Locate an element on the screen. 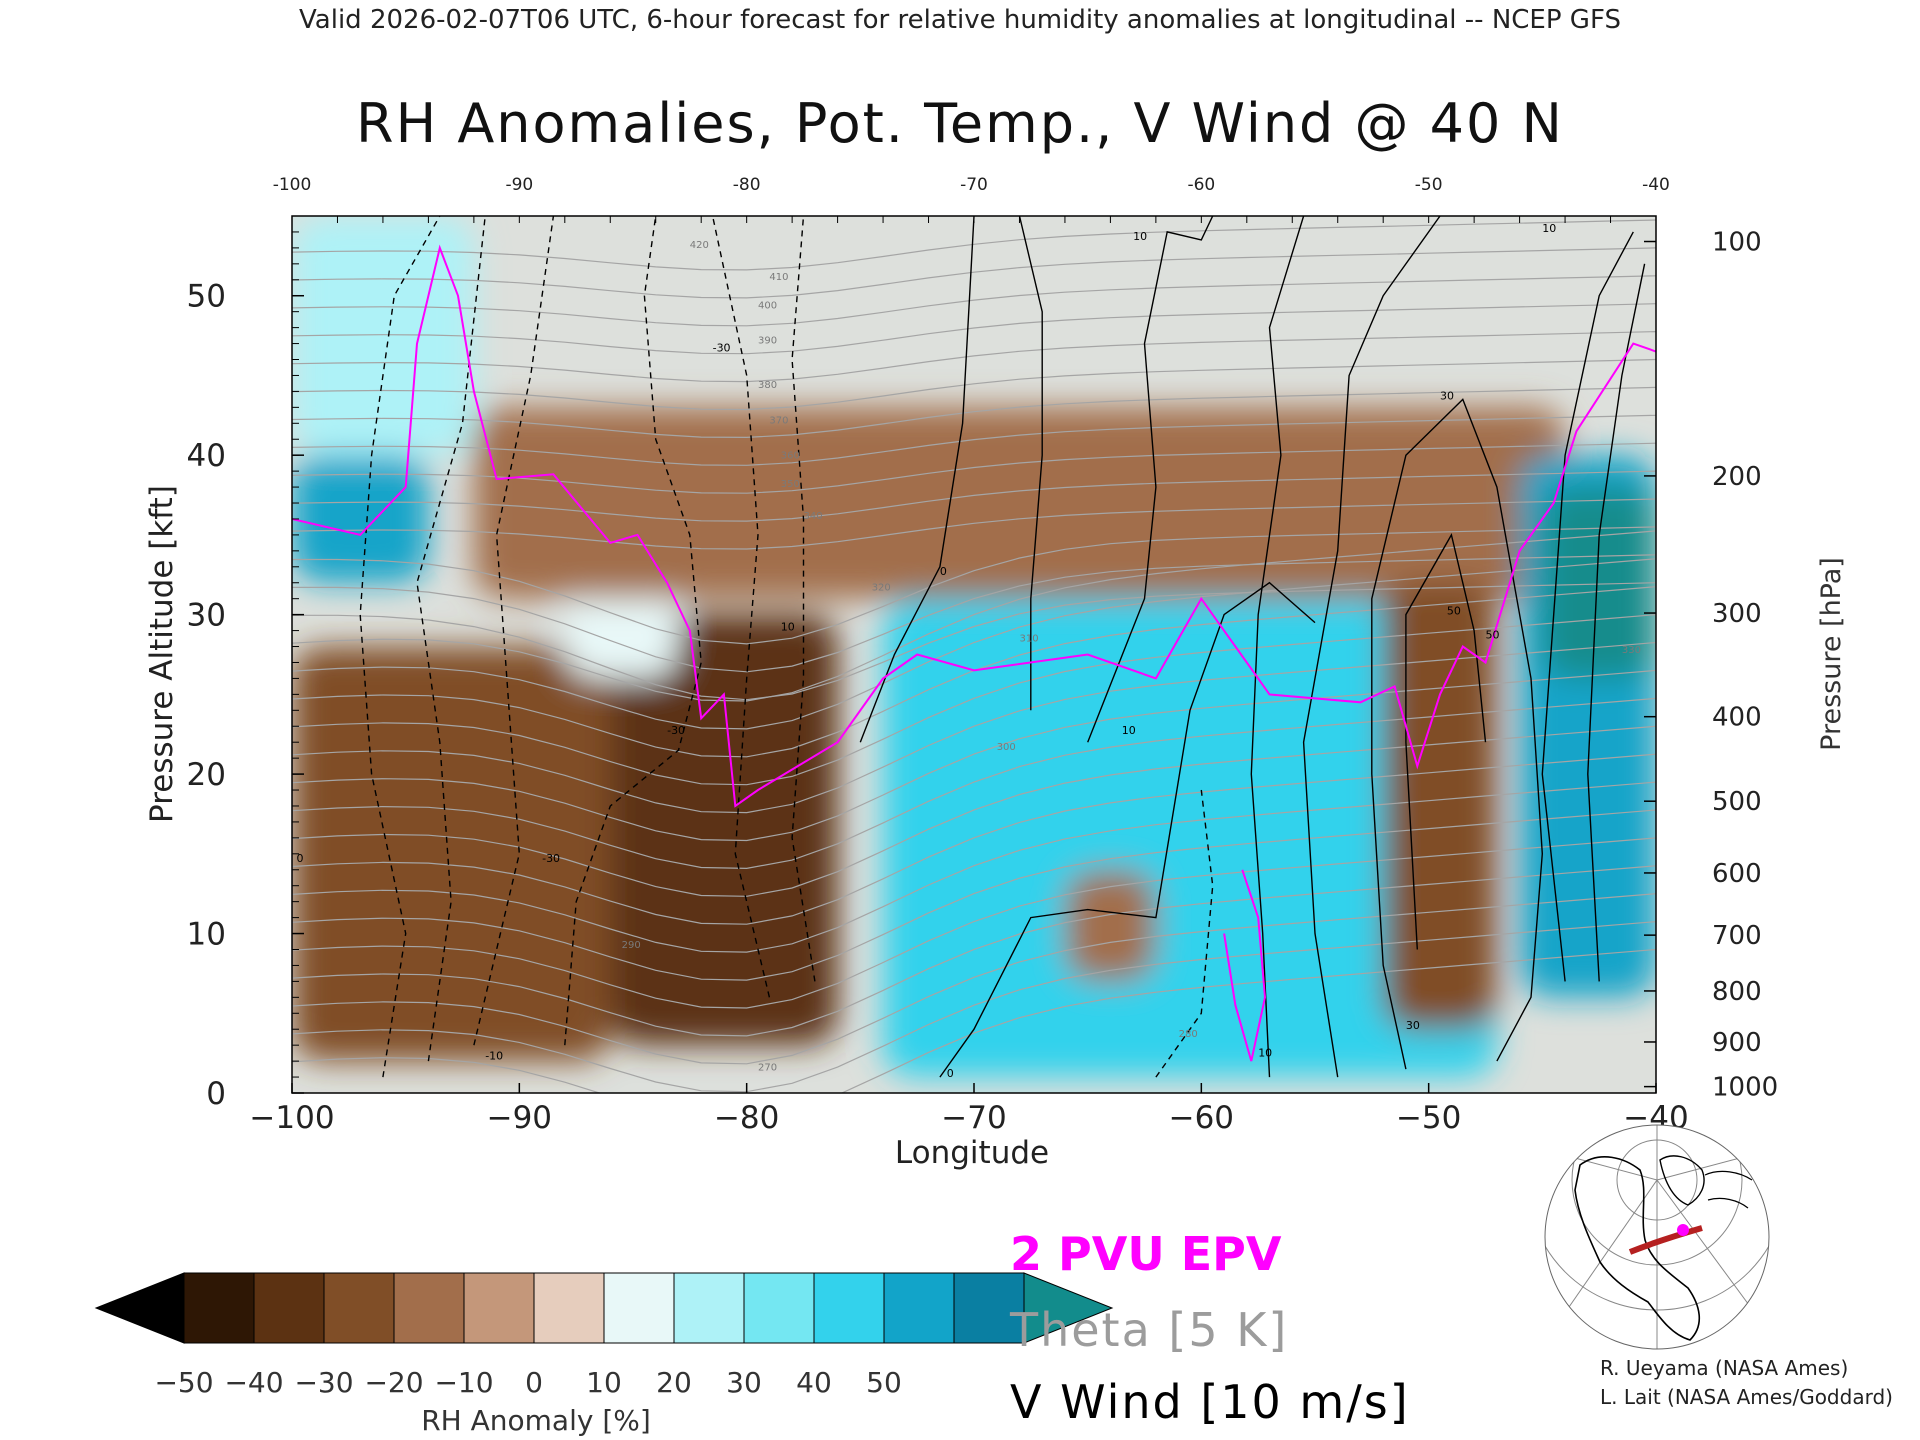  colorbar-tick-label: 50 is located at coordinates (884, 1382).